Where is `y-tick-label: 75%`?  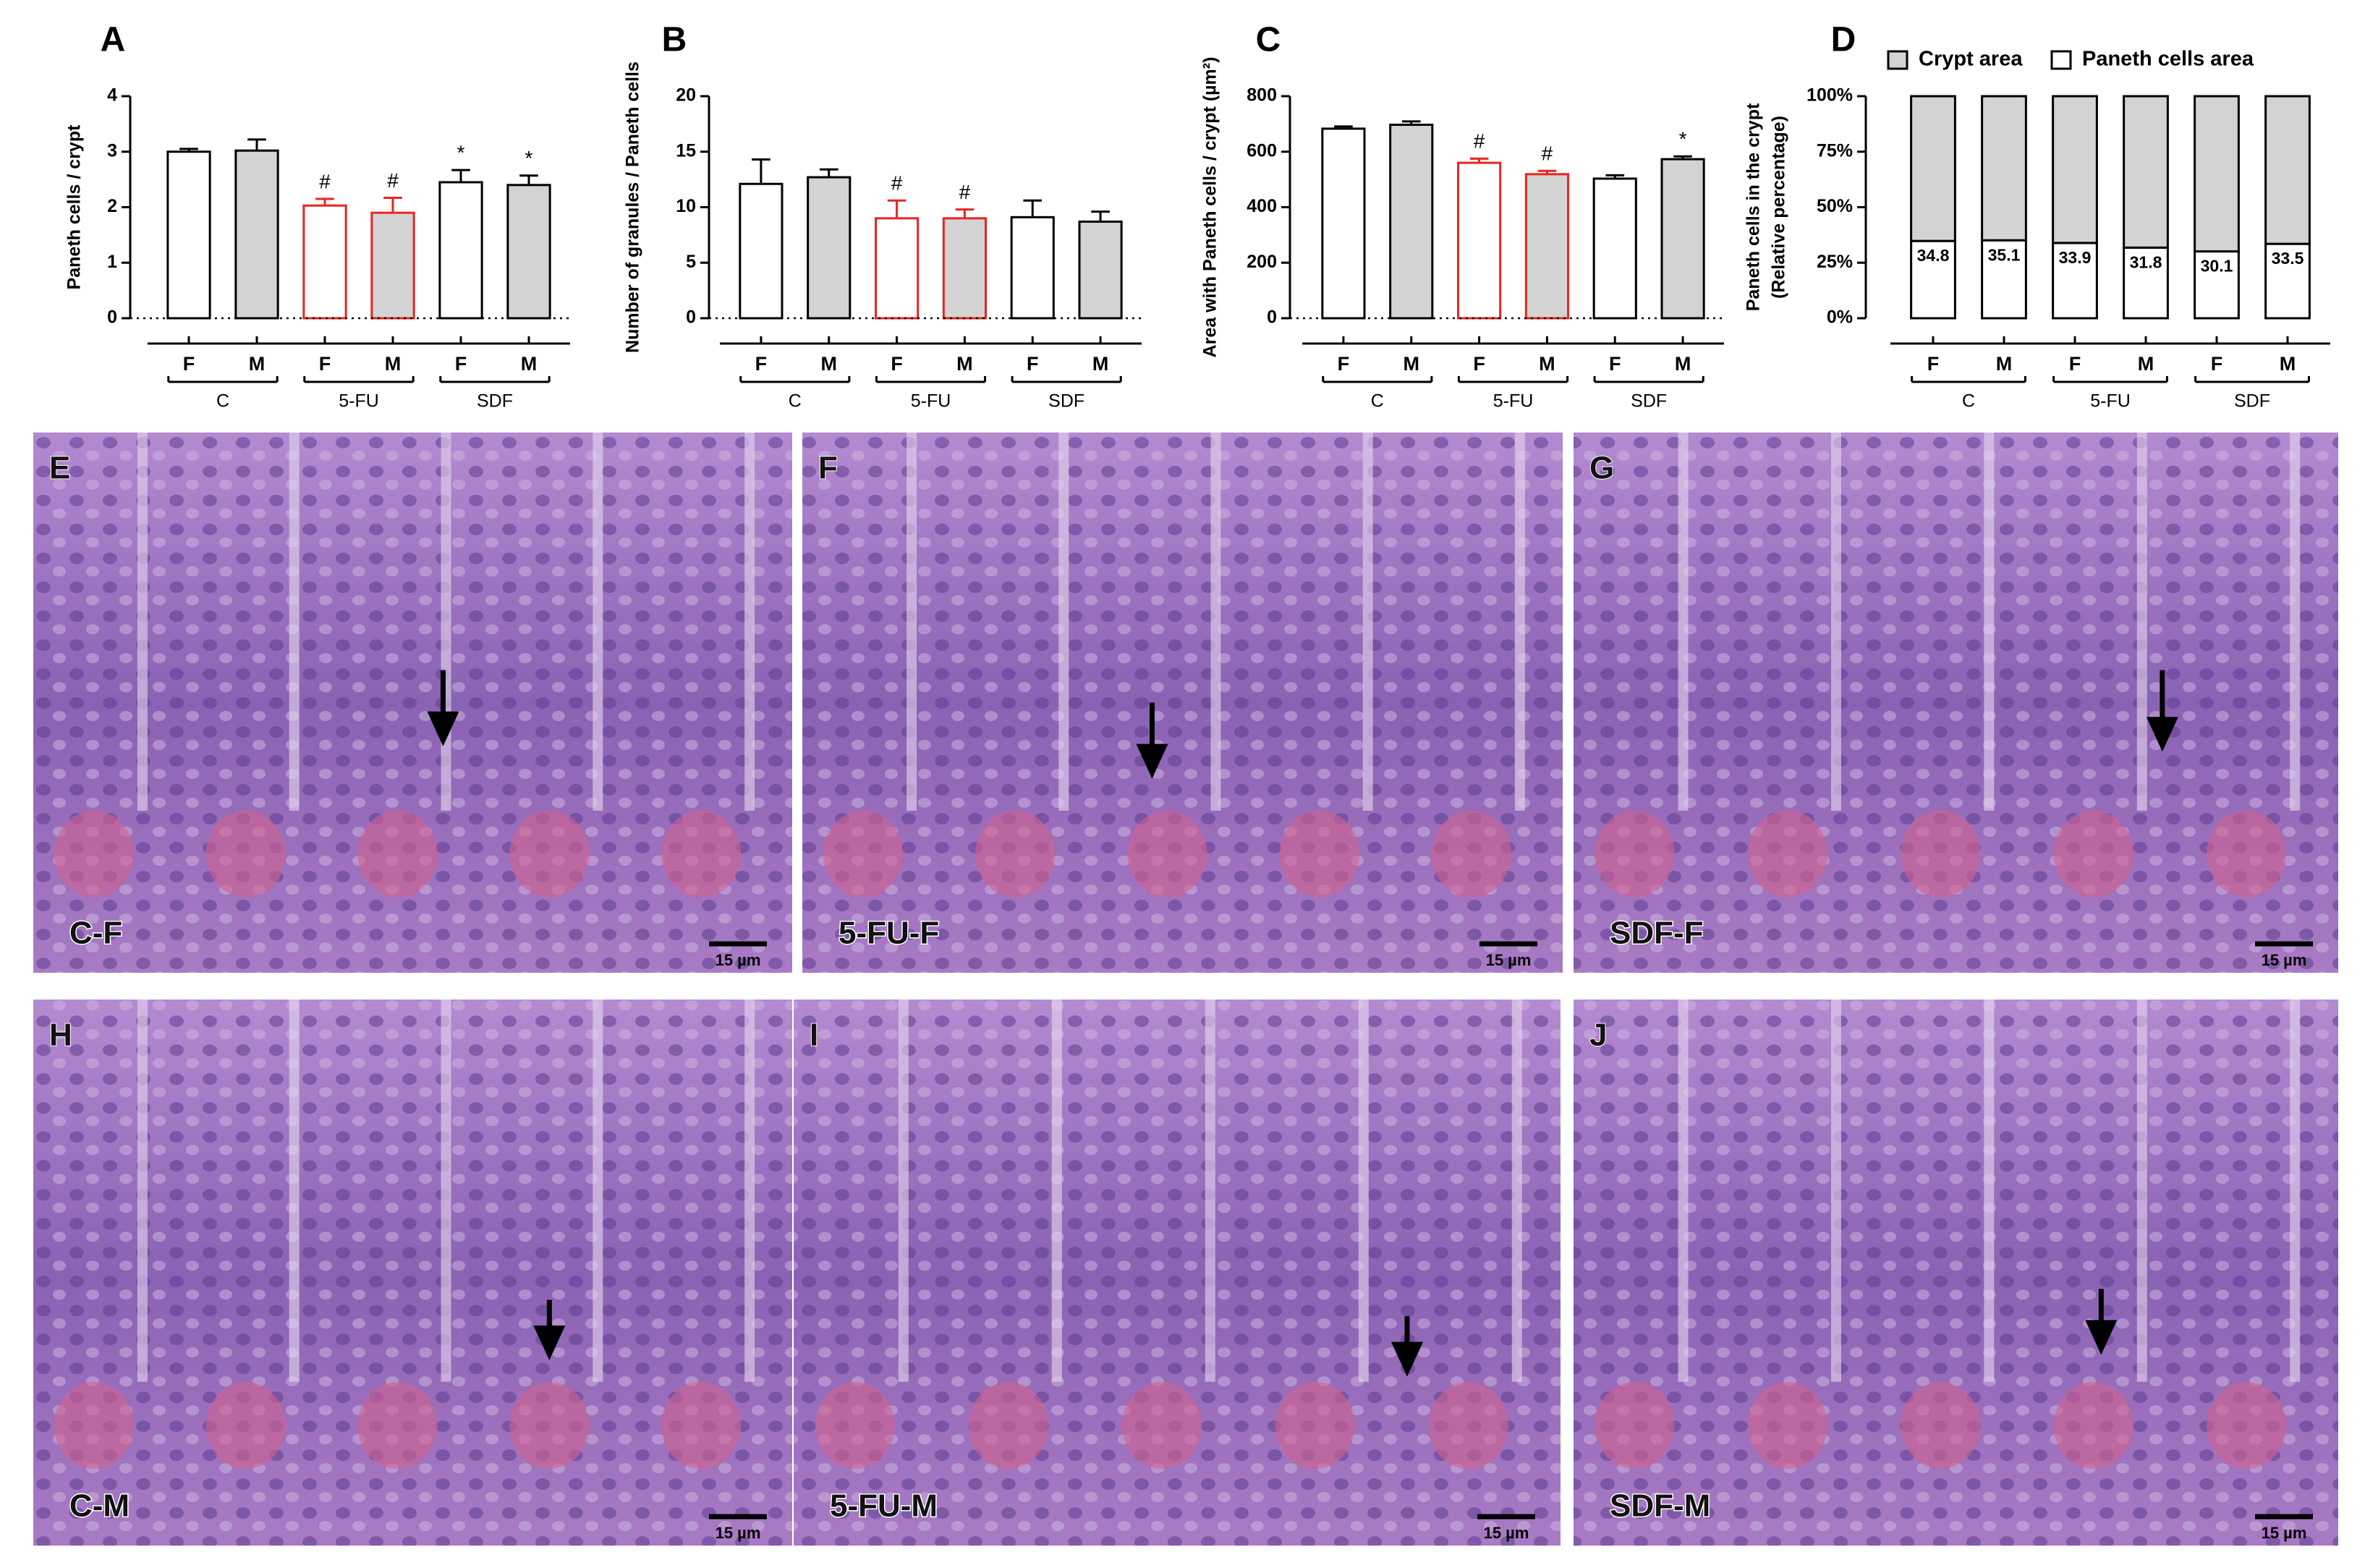 y-tick-label: 75% is located at coordinates (1835, 150).